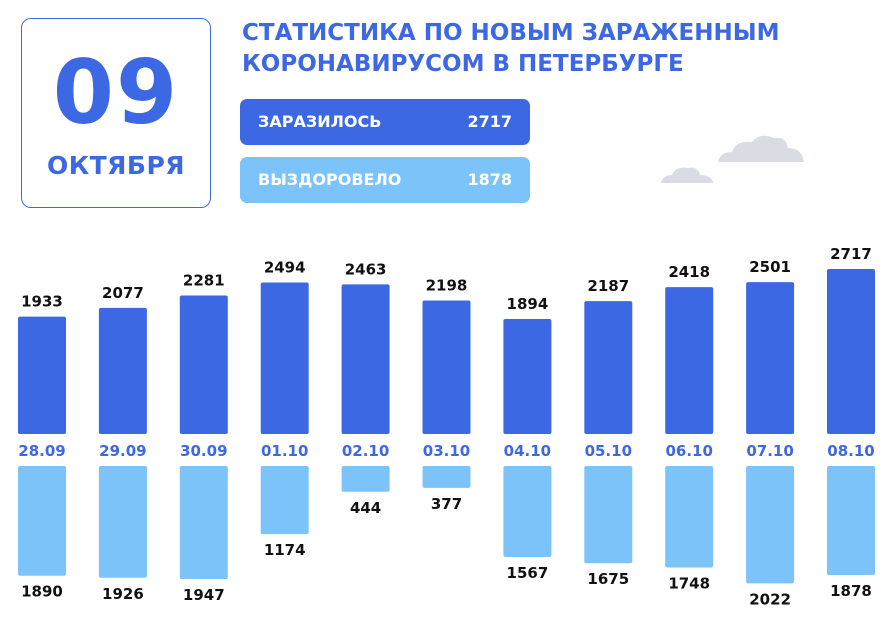 This screenshot has height=630, width=886. Describe the element at coordinates (463, 64) in the screenshot. I see `title-line-2: КОРОНАВИРУСОМ В ПЕТЕРБУРГЕ` at that location.